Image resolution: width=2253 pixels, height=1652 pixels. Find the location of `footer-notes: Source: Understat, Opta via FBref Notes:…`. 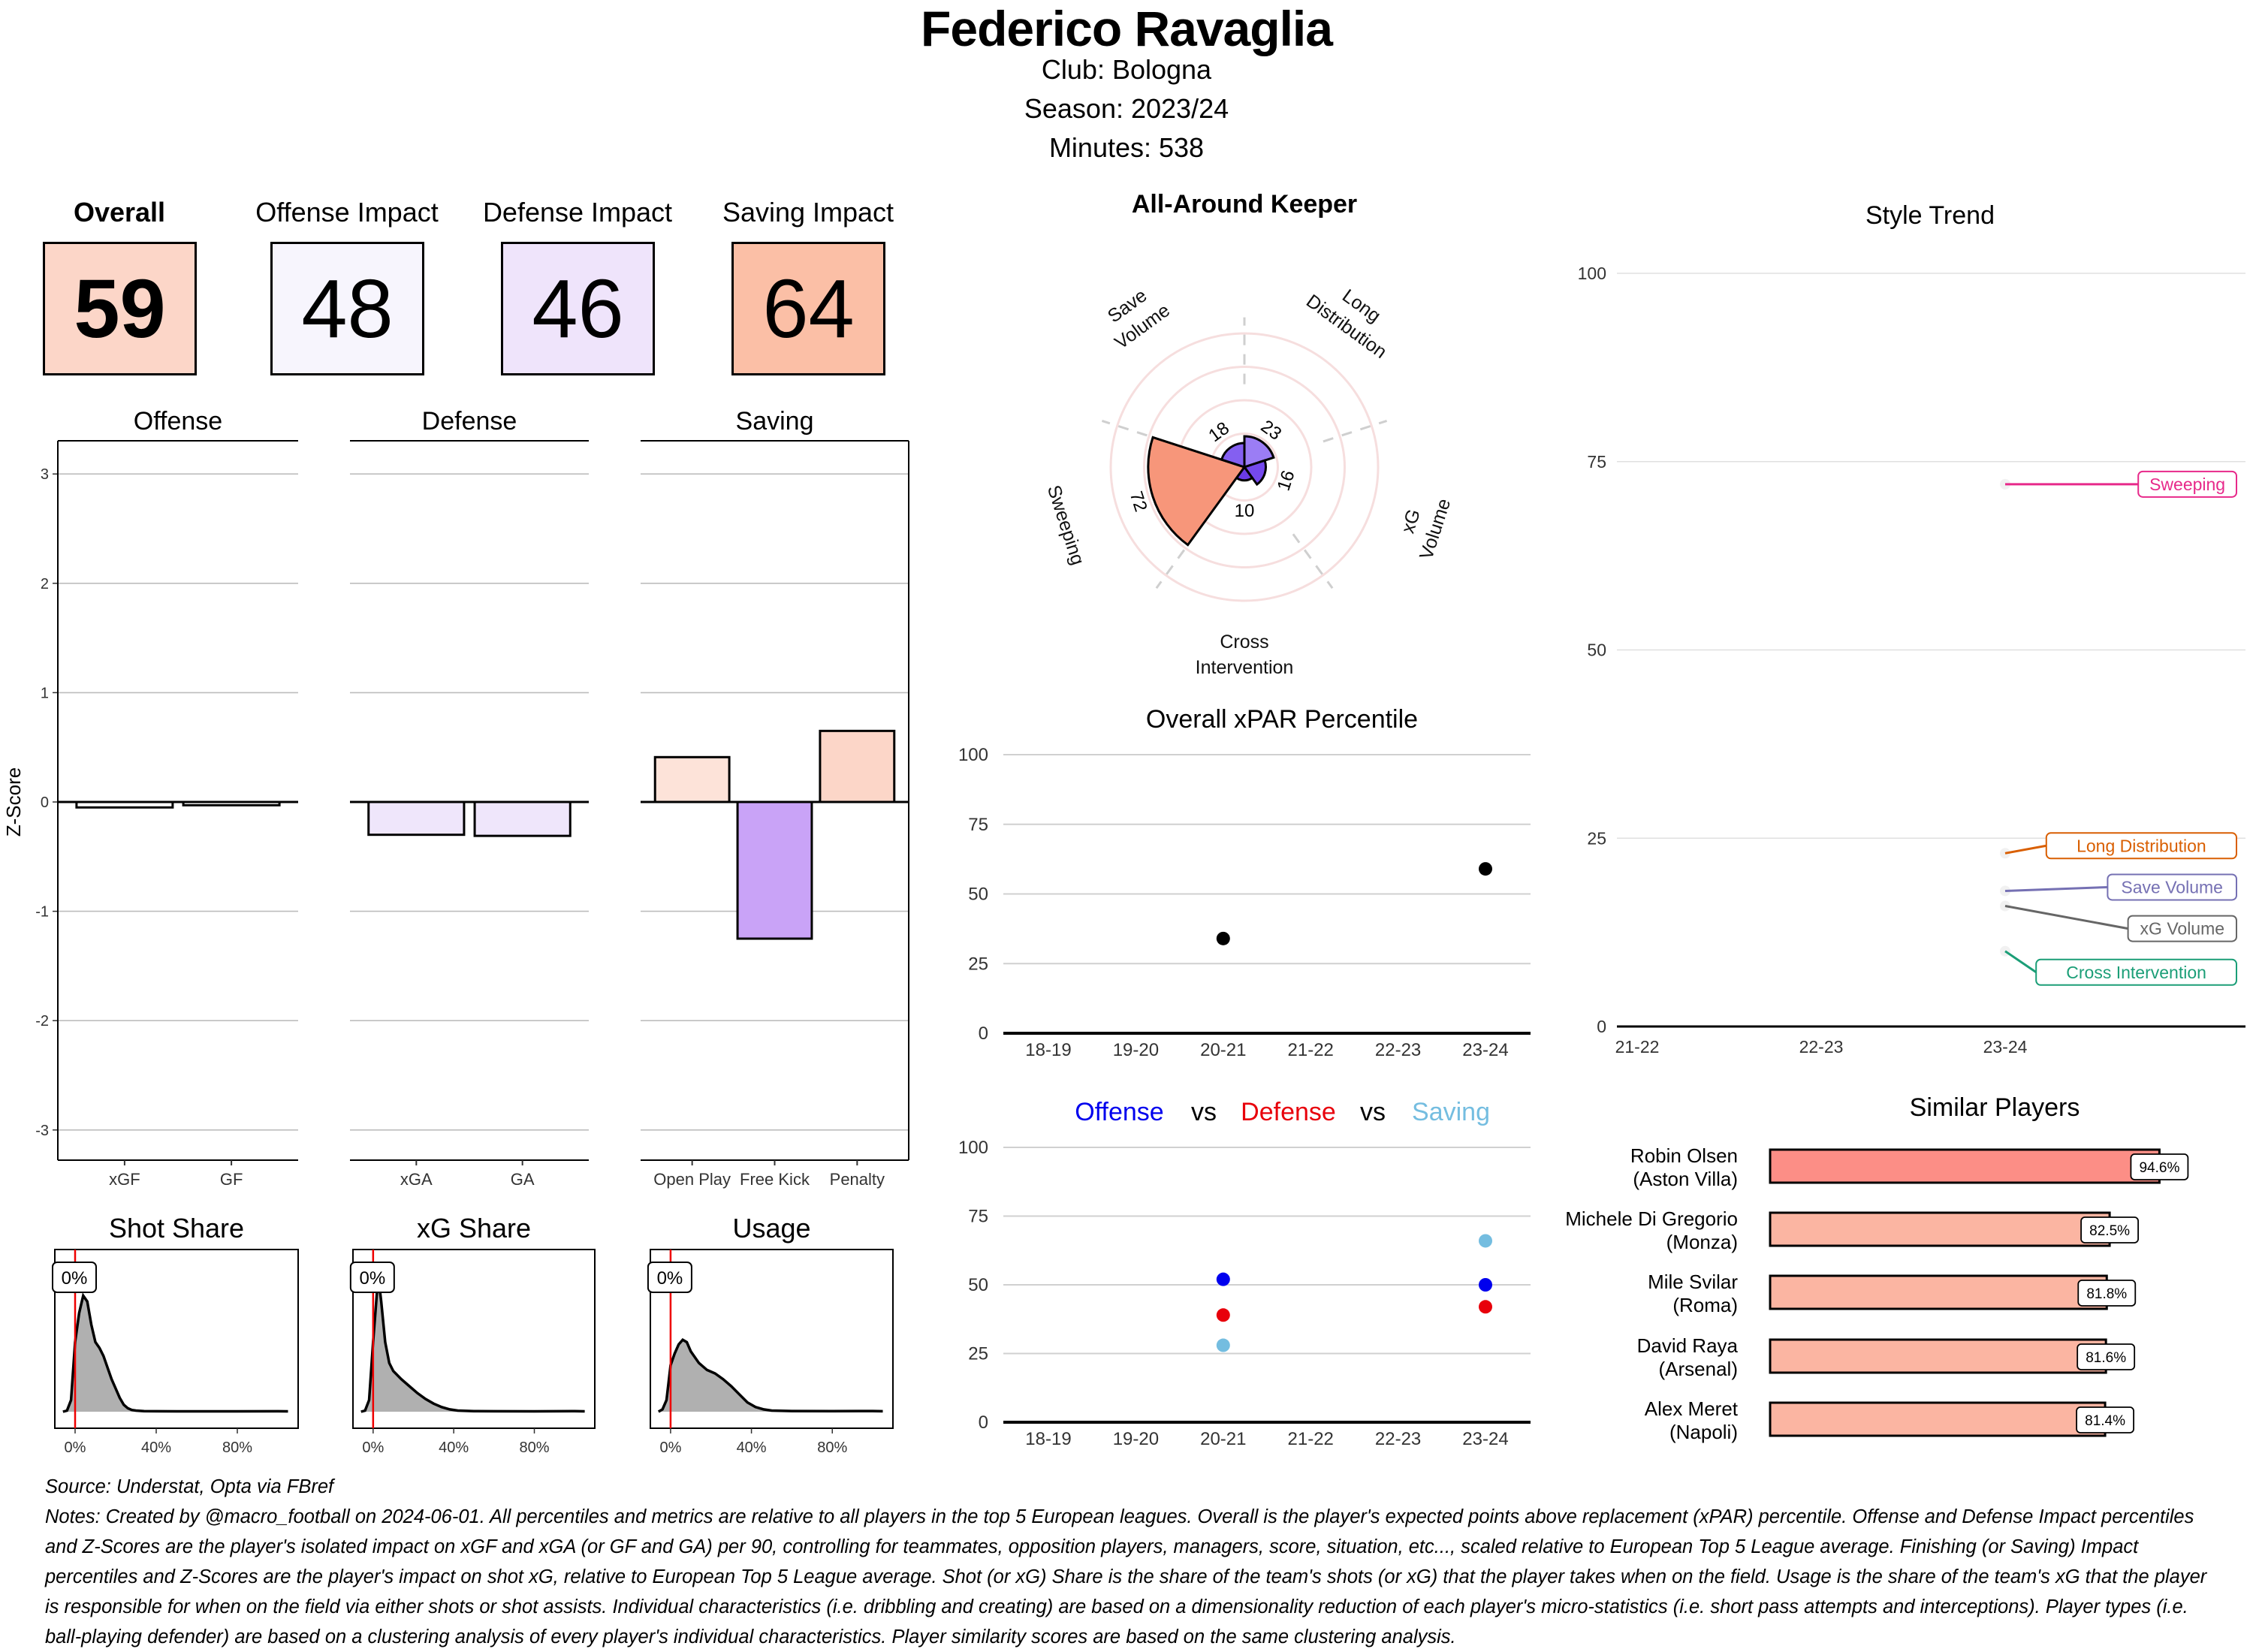

footer-notes: Source: Understat, Opta via FBref Notes:… is located at coordinates (1134, 1562).